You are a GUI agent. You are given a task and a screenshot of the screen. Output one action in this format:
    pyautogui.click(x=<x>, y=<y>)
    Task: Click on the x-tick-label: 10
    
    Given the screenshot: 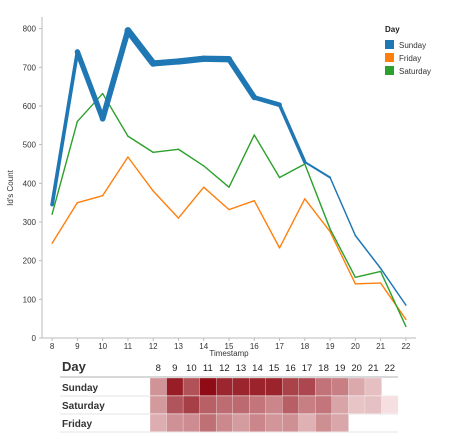 What is the action you would take?
    pyautogui.click(x=102, y=346)
    